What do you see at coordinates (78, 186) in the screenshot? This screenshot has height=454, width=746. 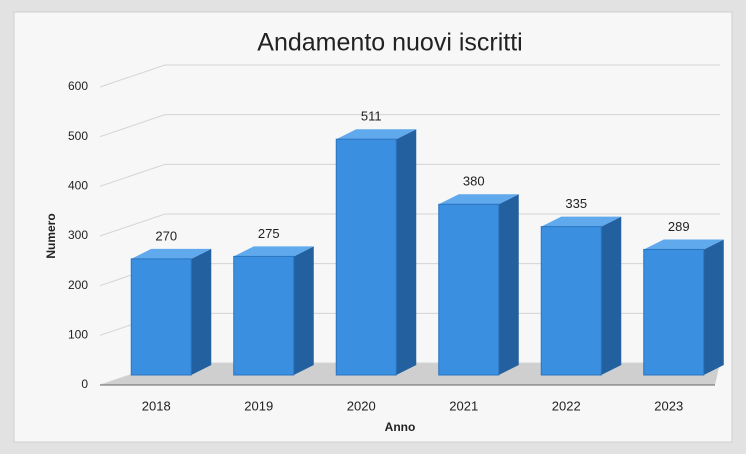 I see `y-tick-label: 400` at bounding box center [78, 186].